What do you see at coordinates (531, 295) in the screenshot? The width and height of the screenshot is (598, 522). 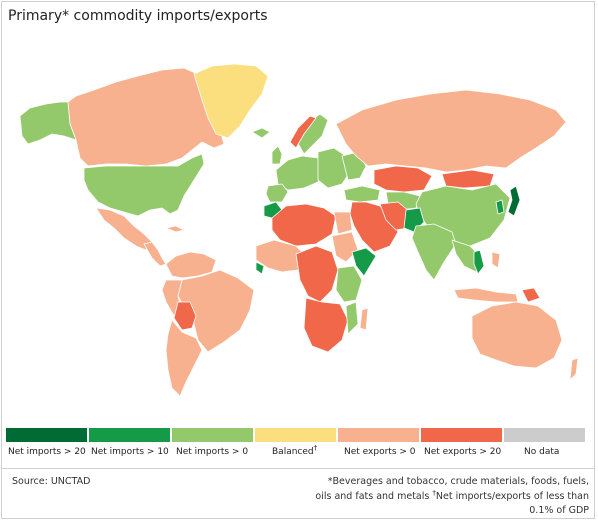 I see `papua-new-guinea` at bounding box center [531, 295].